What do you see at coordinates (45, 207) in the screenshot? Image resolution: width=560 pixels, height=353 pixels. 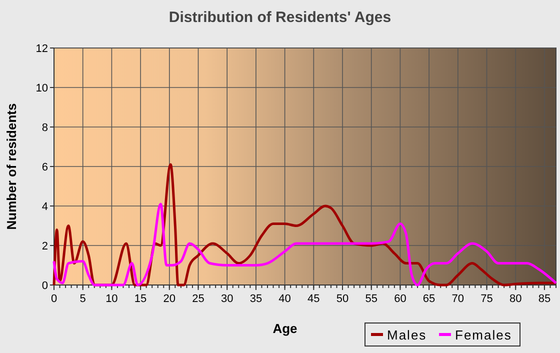 I see `y-tick-label: 4` at bounding box center [45, 207].